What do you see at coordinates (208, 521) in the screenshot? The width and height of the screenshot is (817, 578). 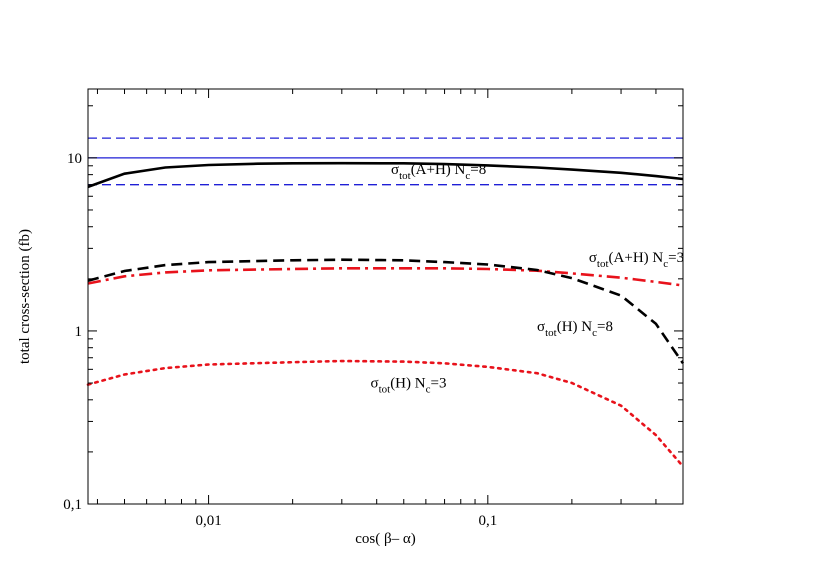 I see `x-tick-label: 0,01` at bounding box center [208, 521].